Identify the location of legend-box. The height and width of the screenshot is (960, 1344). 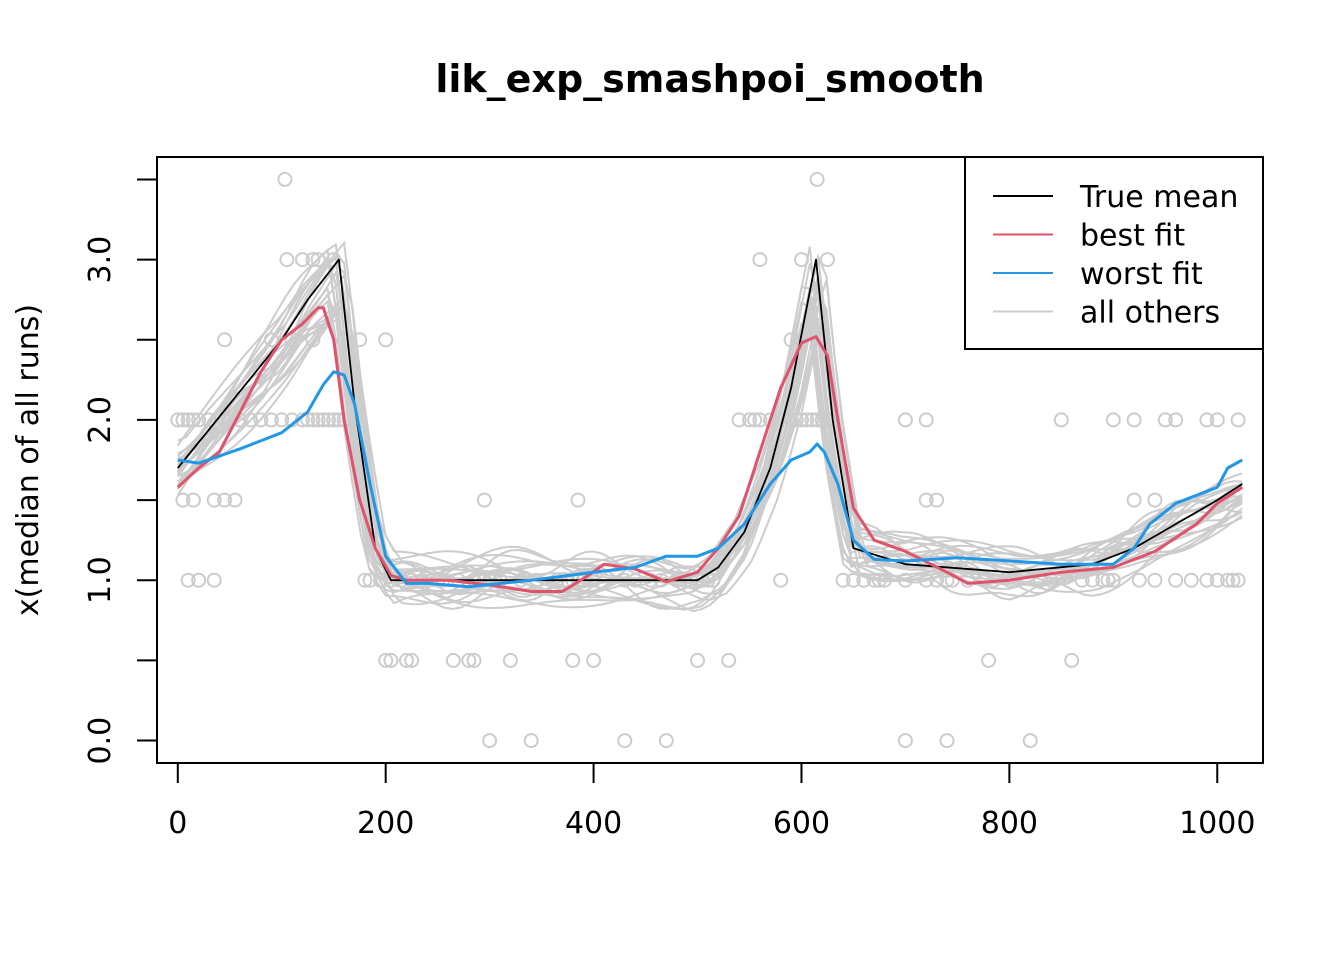
(1114, 253).